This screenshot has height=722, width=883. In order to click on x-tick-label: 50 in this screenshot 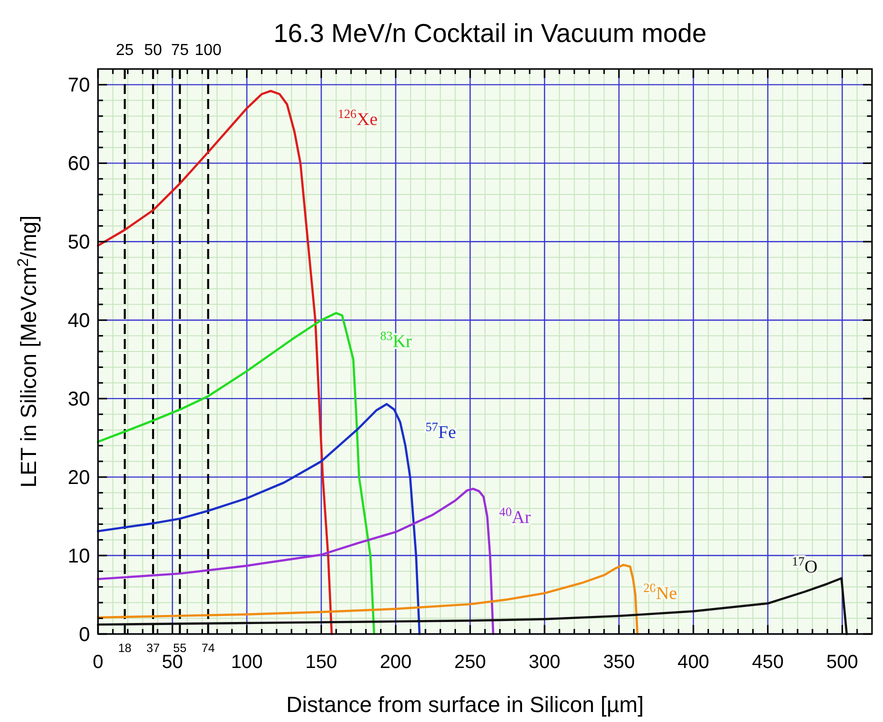, I will do `click(172, 662)`.